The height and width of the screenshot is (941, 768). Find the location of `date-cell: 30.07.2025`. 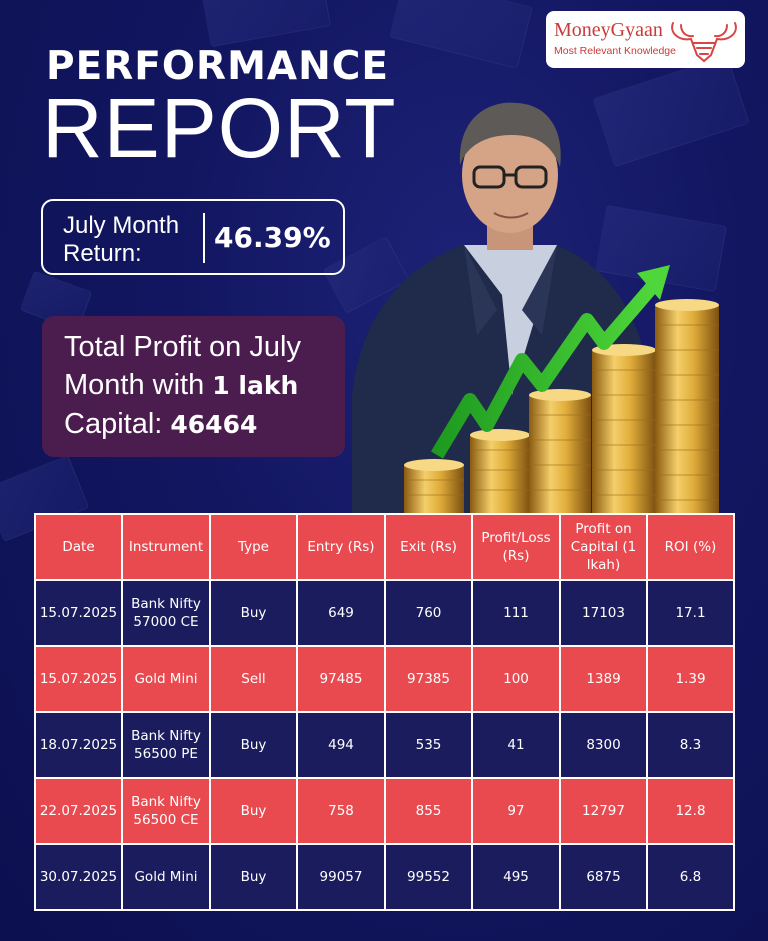

date-cell: 30.07.2025 is located at coordinates (78, 877).